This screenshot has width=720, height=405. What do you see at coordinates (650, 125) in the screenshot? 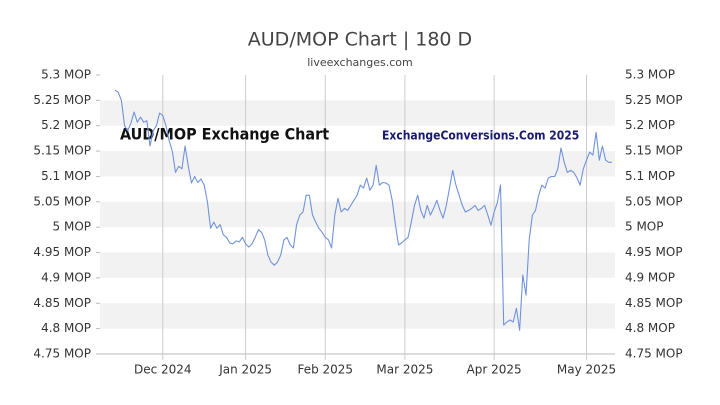
I see `y2-tick-label: 5.2 MOP` at bounding box center [650, 125].